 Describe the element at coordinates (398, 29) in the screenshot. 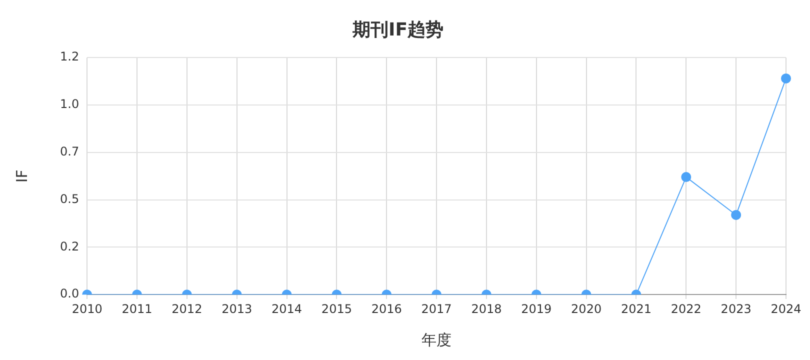

I see `chart-title: 期刊IF趋势` at that location.